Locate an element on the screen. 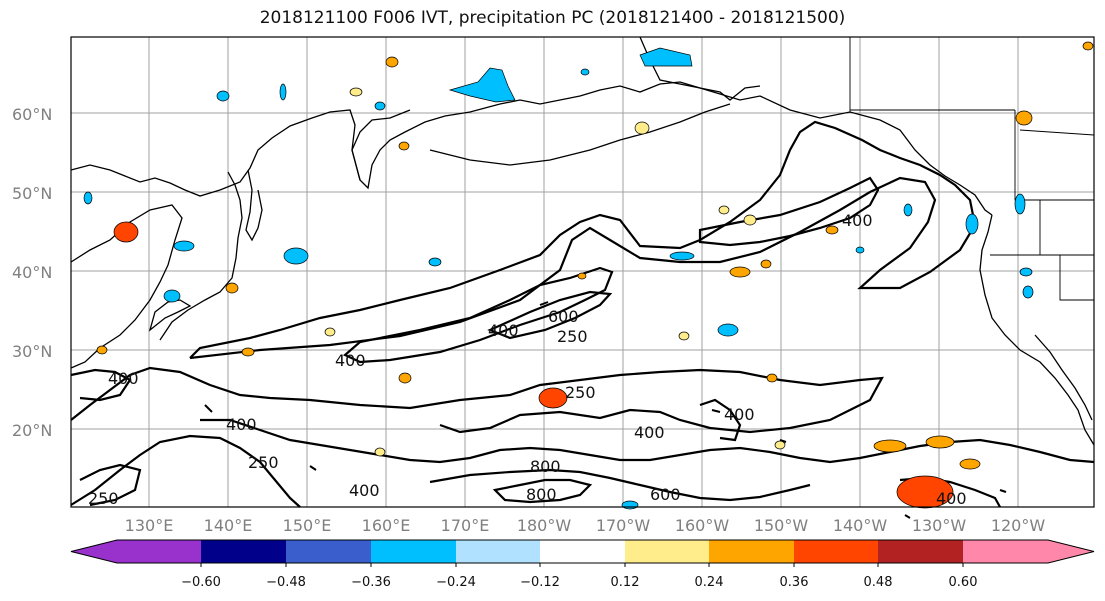  lat-label: 40°N is located at coordinates (32, 272).